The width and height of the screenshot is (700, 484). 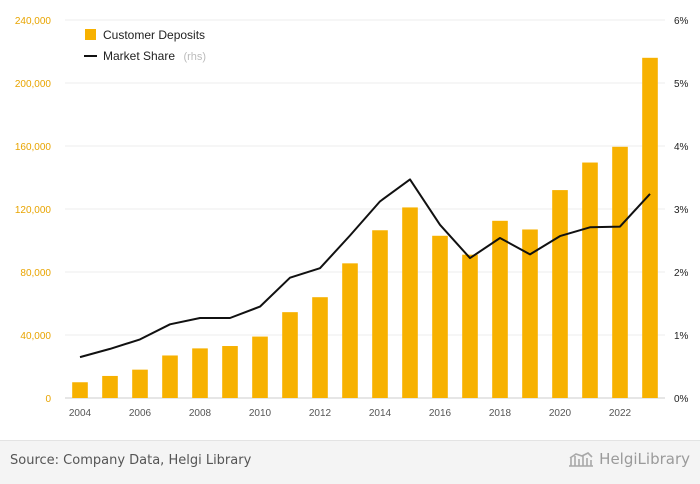 I want to click on y-right-tick-label: 6%, so click(x=681, y=21).